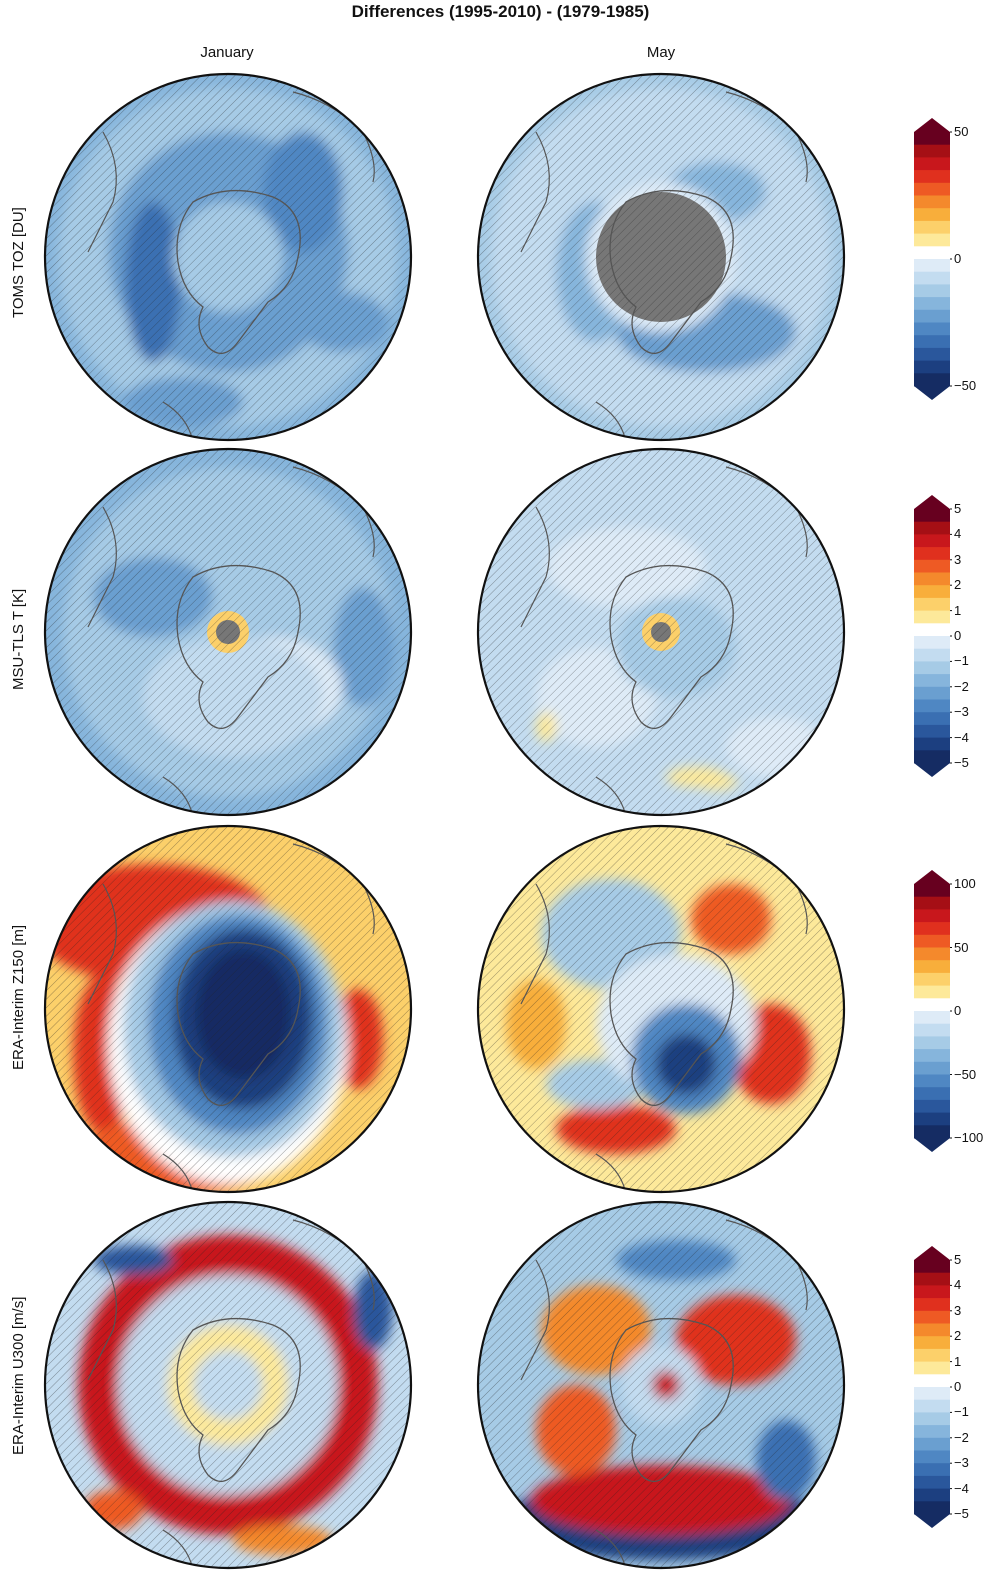 Image resolution: width=1001 pixels, height=1584 pixels. Describe the element at coordinates (227, 52) in the screenshot. I see `column-heading-january: January` at that location.